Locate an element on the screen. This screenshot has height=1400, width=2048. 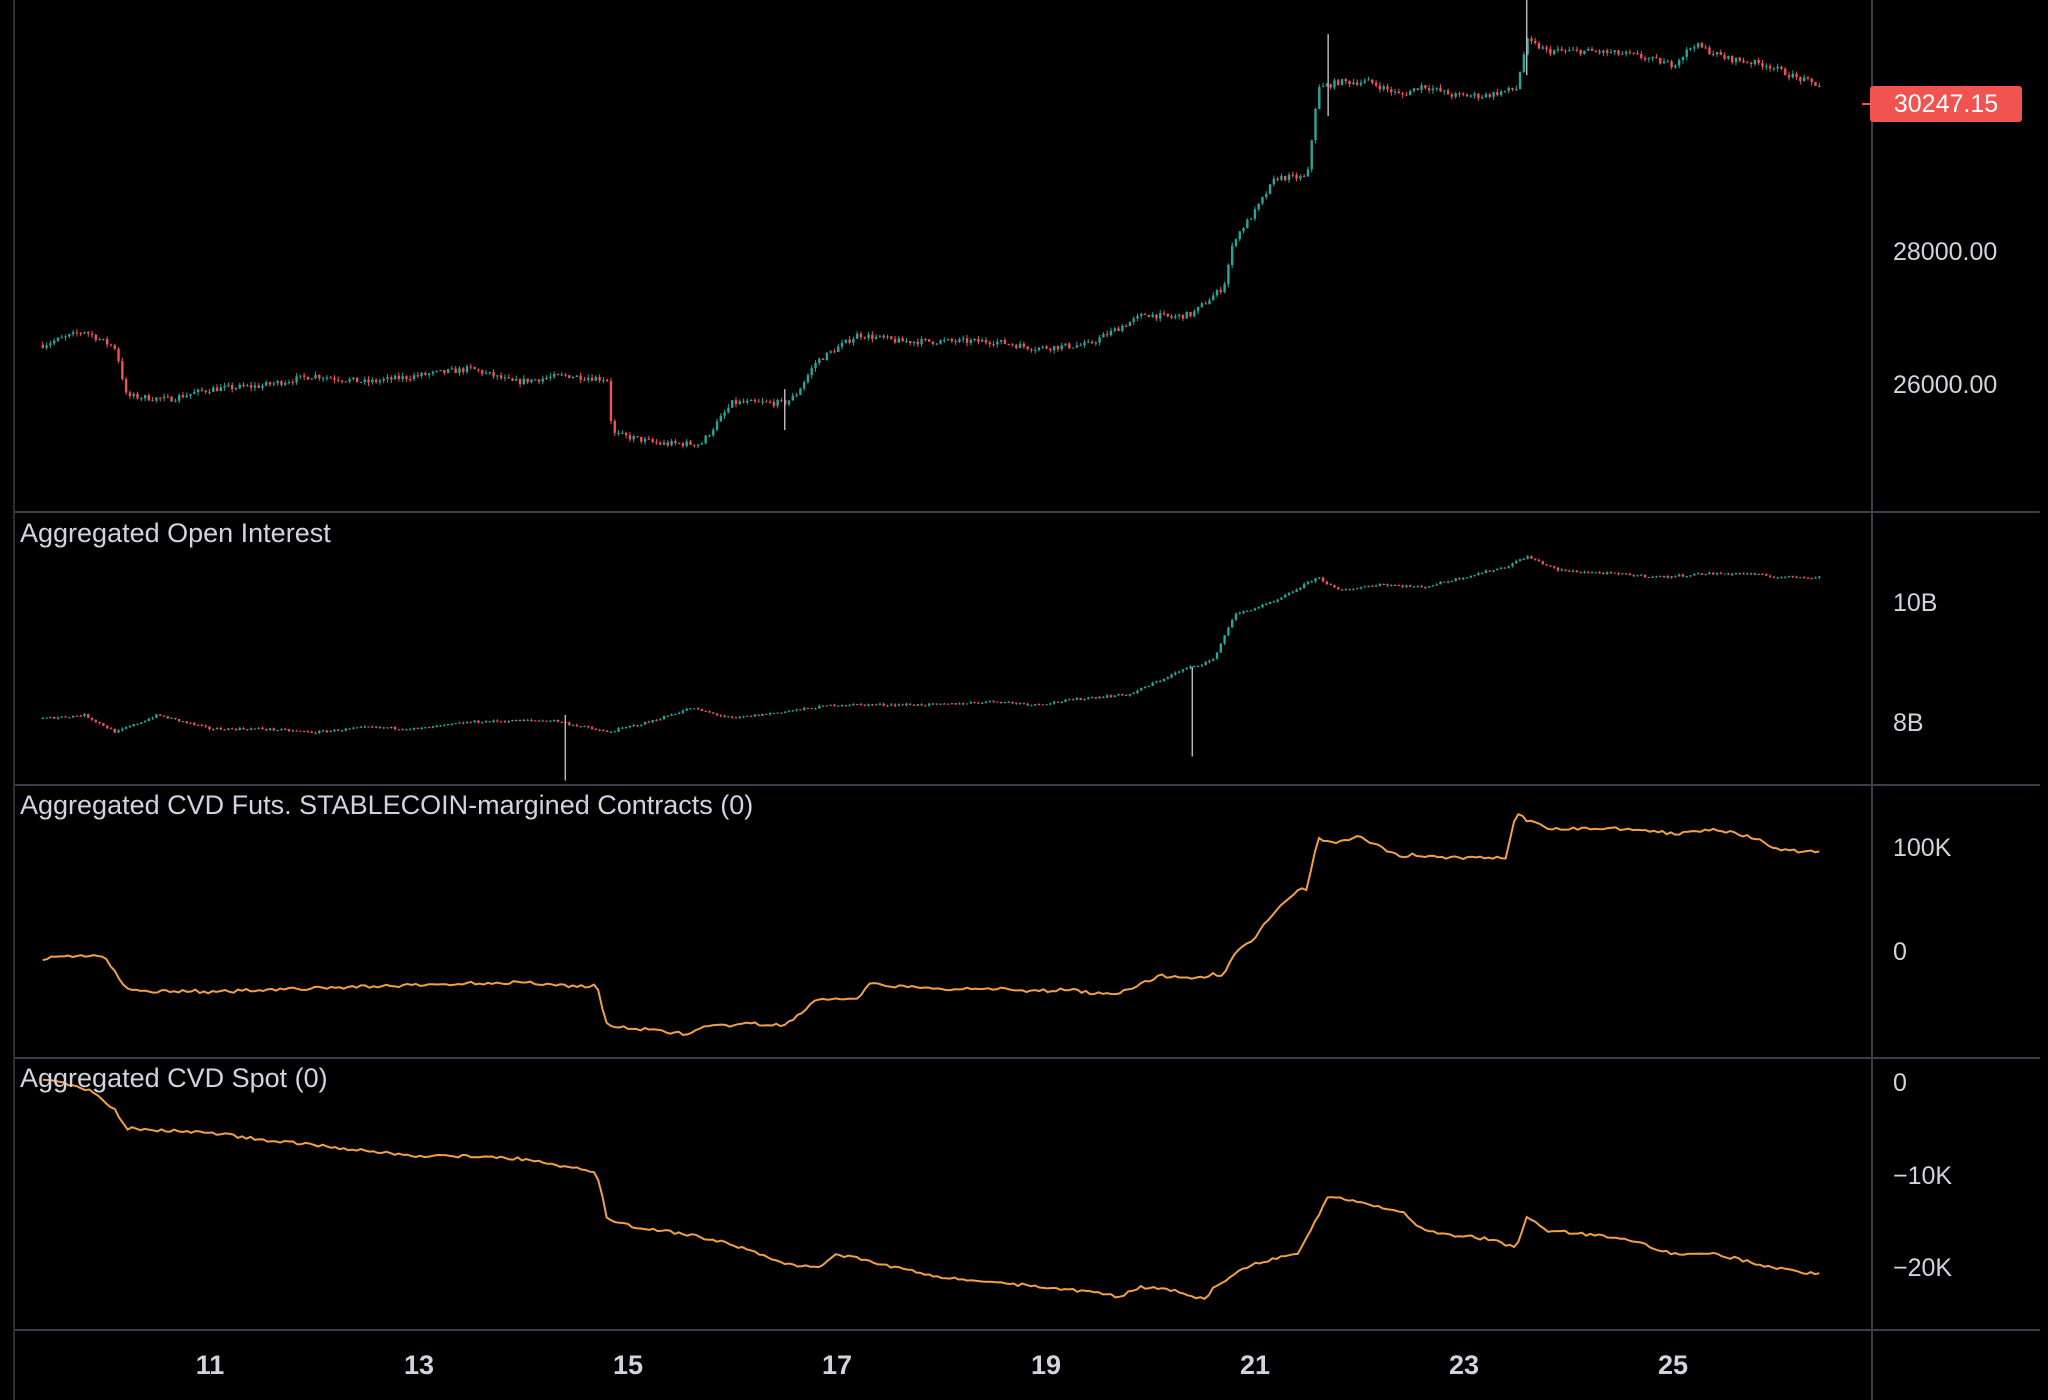
last-price-notch is located at coordinates (1867, 104).